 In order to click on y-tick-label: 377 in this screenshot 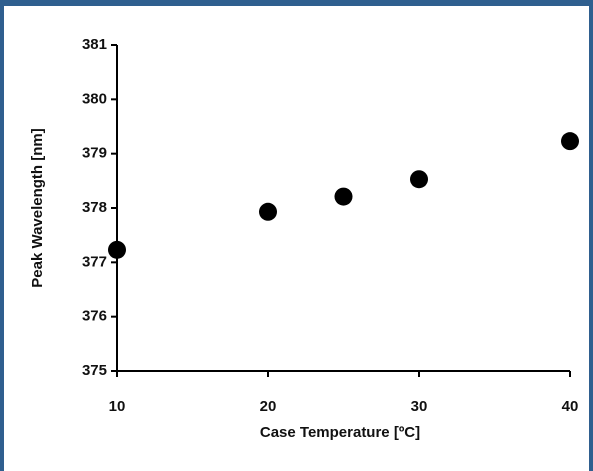, I will do `click(94, 261)`.